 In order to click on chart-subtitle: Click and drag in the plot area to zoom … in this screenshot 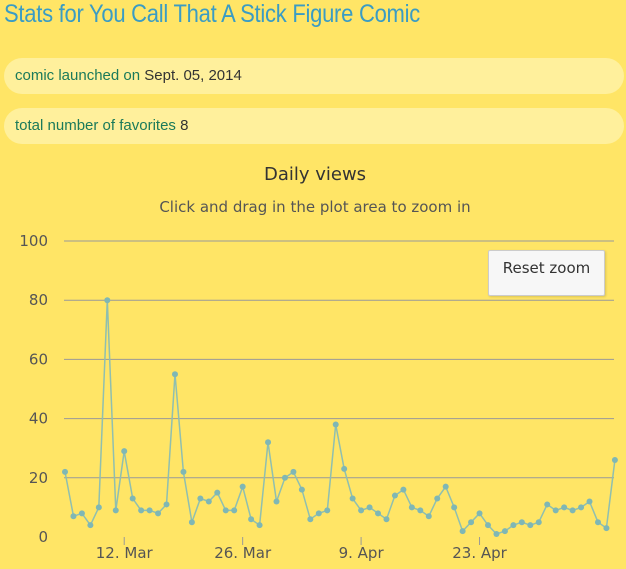, I will do `click(314, 207)`.